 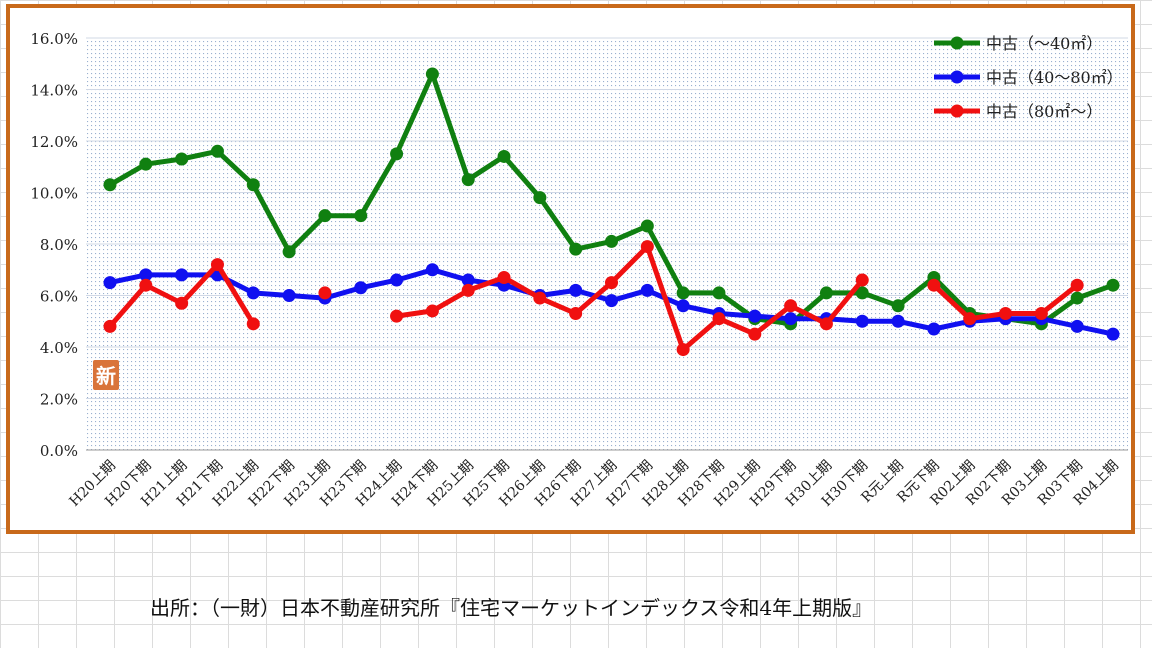 What do you see at coordinates (59, 297) in the screenshot?
I see `y-tick-label: 6.0%` at bounding box center [59, 297].